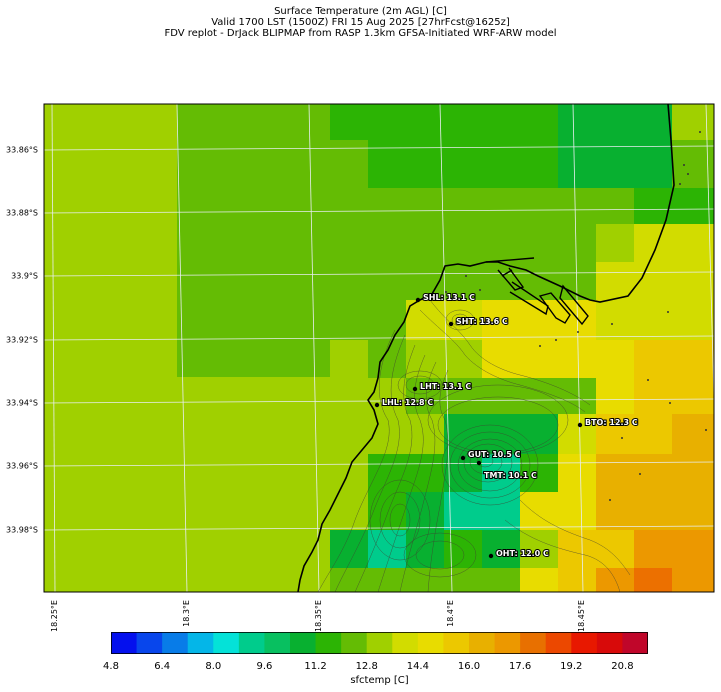 The width and height of the screenshot is (721, 692). I want to click on station-lht: LHT: 13.1 C, so click(442, 386).